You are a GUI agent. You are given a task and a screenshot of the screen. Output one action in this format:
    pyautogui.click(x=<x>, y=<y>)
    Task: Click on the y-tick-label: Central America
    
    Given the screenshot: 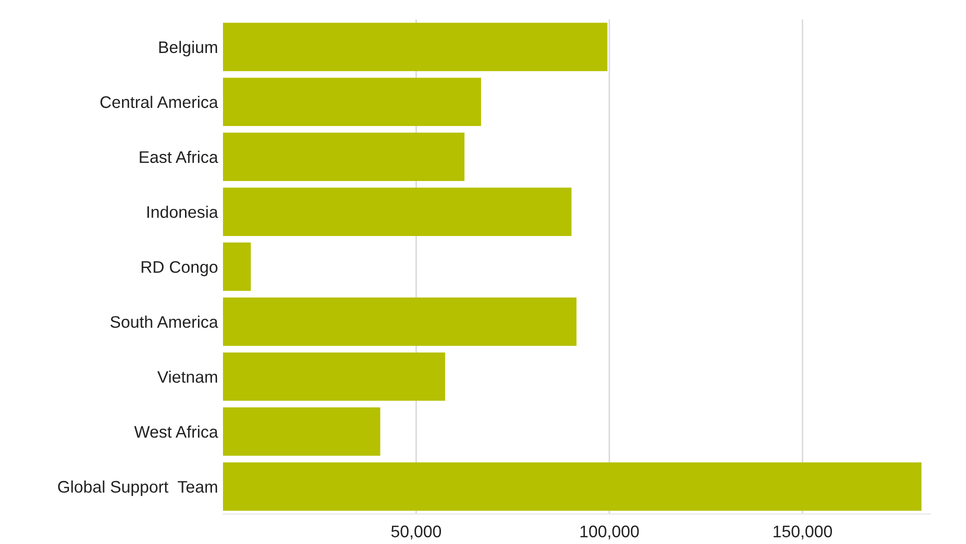 What is the action you would take?
    pyautogui.click(x=159, y=102)
    